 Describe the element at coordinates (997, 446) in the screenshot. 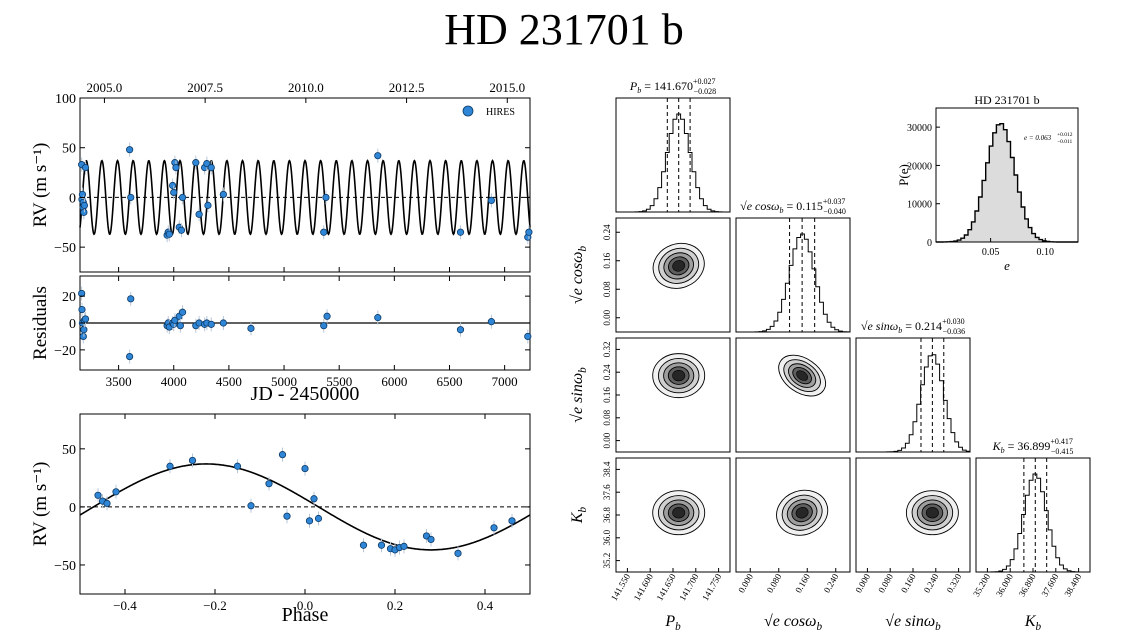

I see `corner-title-symbol: K` at that location.